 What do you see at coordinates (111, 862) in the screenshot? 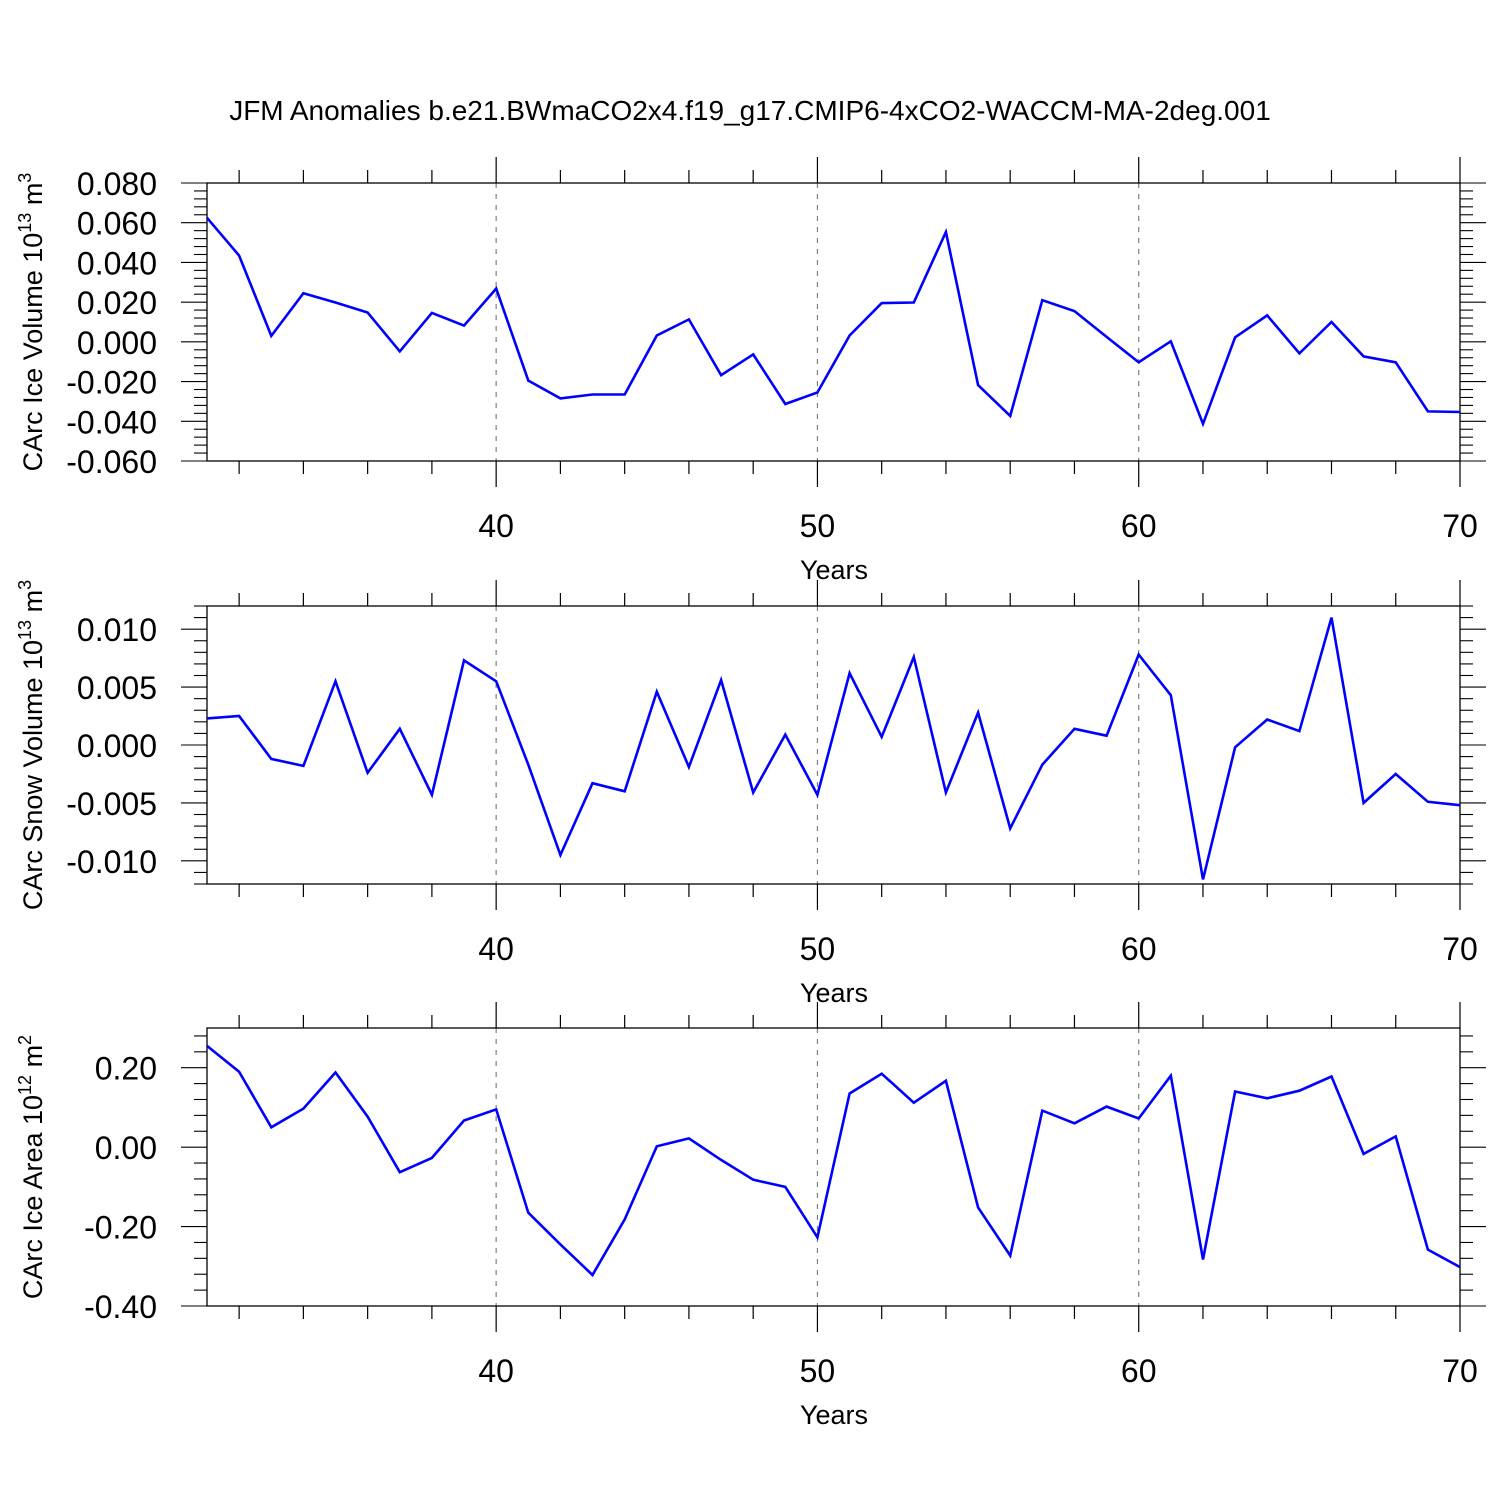
I see `y-tick-label: -0.010` at bounding box center [111, 862].